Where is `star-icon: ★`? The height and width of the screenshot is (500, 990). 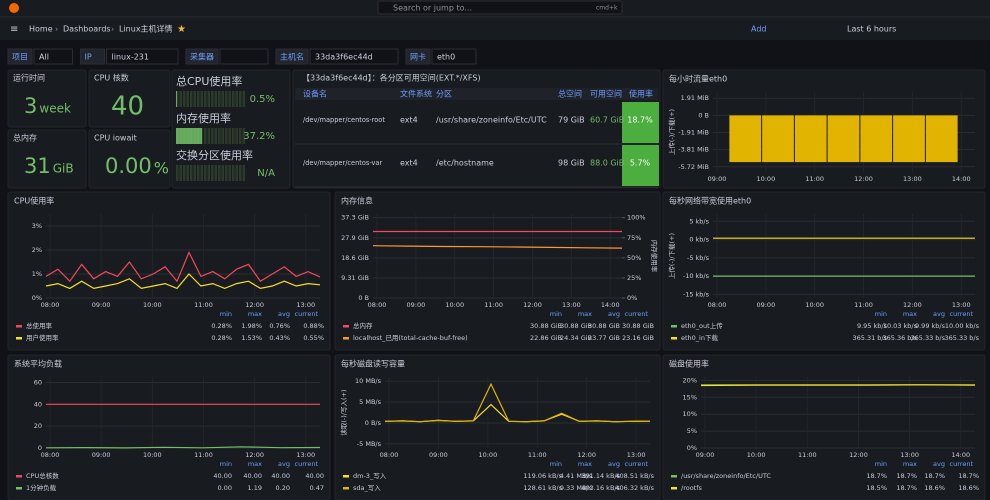 star-icon: ★ is located at coordinates (181, 29).